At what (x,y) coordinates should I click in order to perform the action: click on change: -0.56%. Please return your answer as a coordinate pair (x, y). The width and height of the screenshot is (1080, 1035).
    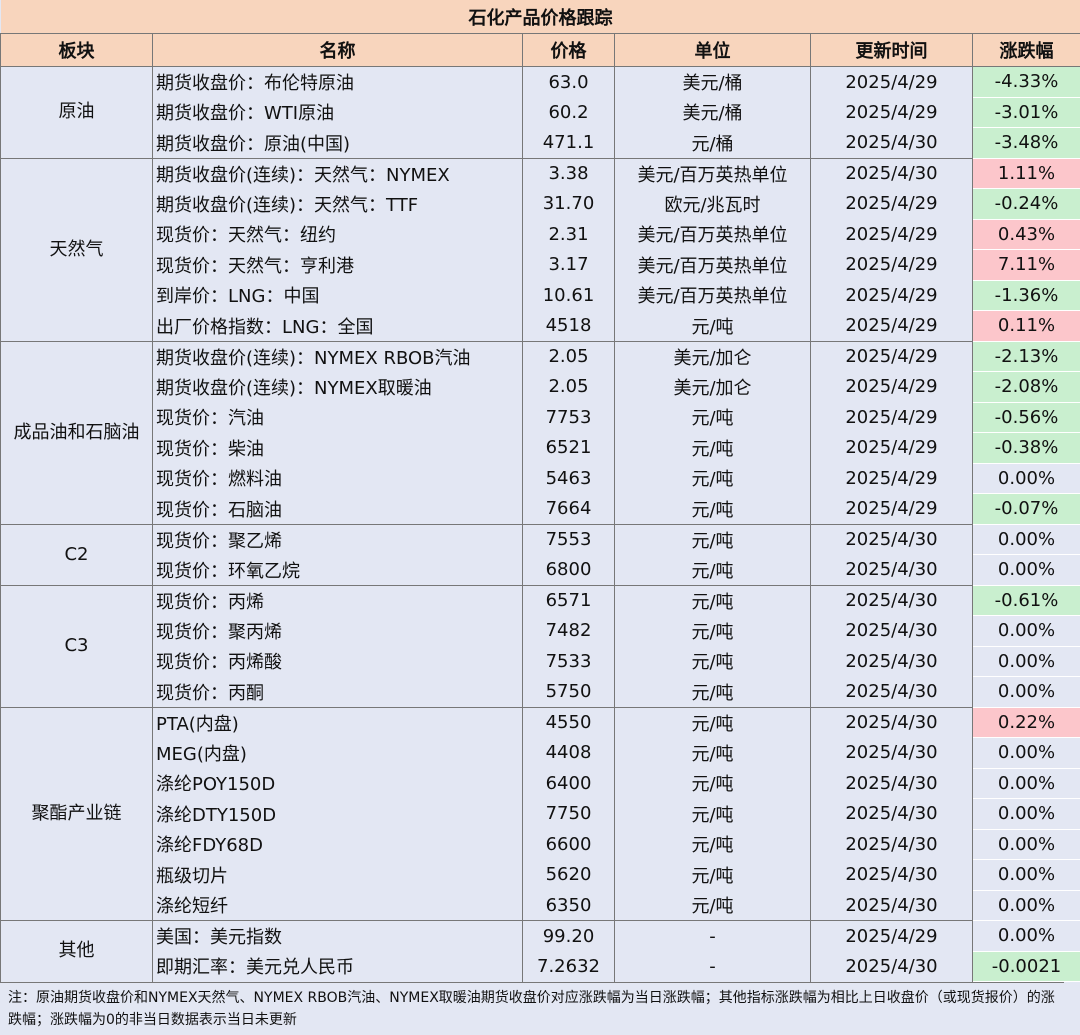
    Looking at the image, I should click on (1026, 417).